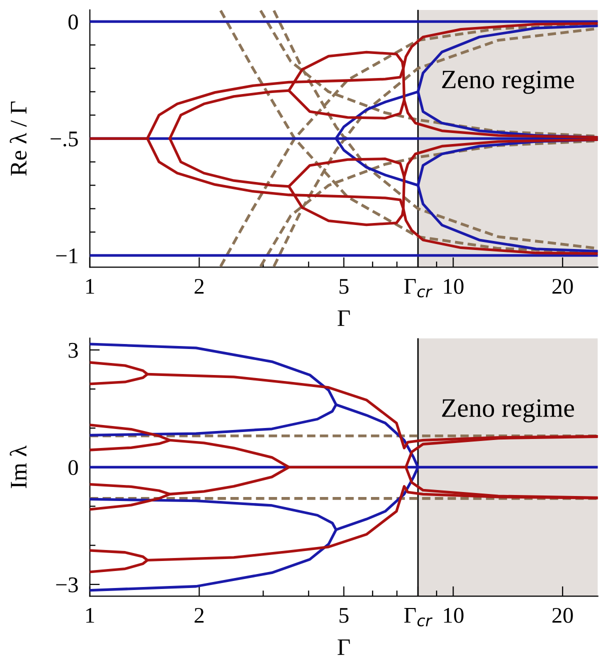 Image resolution: width=599 pixels, height=658 pixels. Describe the element at coordinates (73, 350) in the screenshot. I see `y-tick-label: 3` at that location.